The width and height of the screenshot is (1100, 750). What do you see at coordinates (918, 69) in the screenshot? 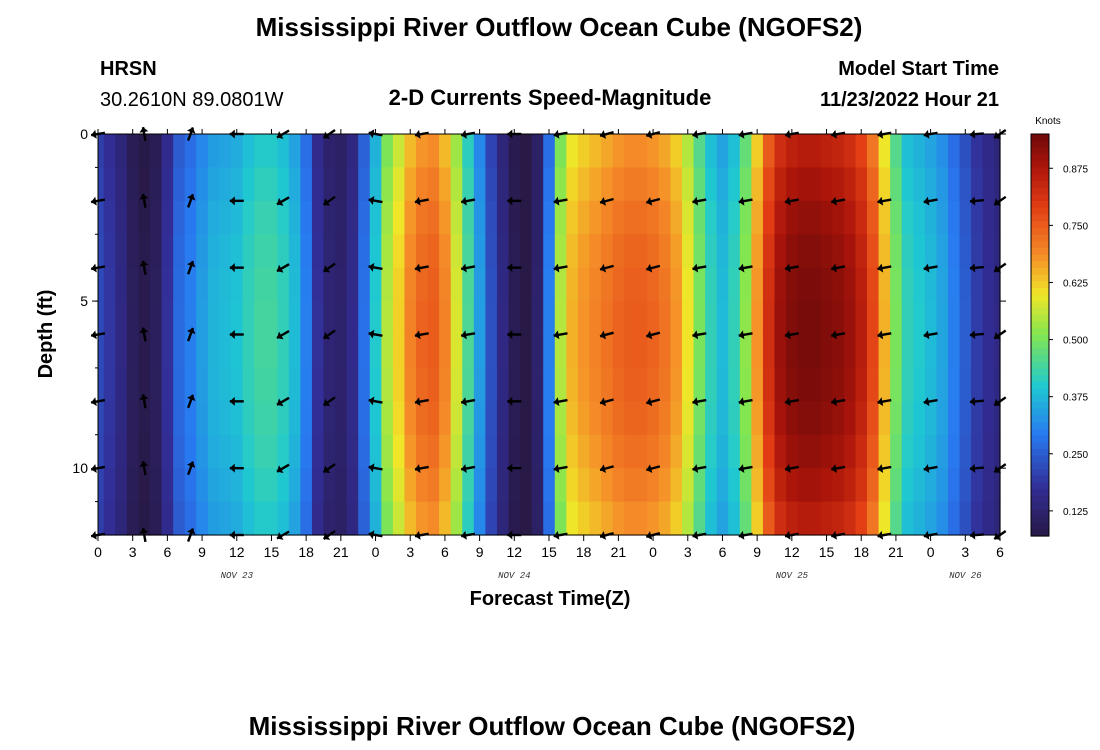
I see `model-start-label: Model Start Time` at bounding box center [918, 69].